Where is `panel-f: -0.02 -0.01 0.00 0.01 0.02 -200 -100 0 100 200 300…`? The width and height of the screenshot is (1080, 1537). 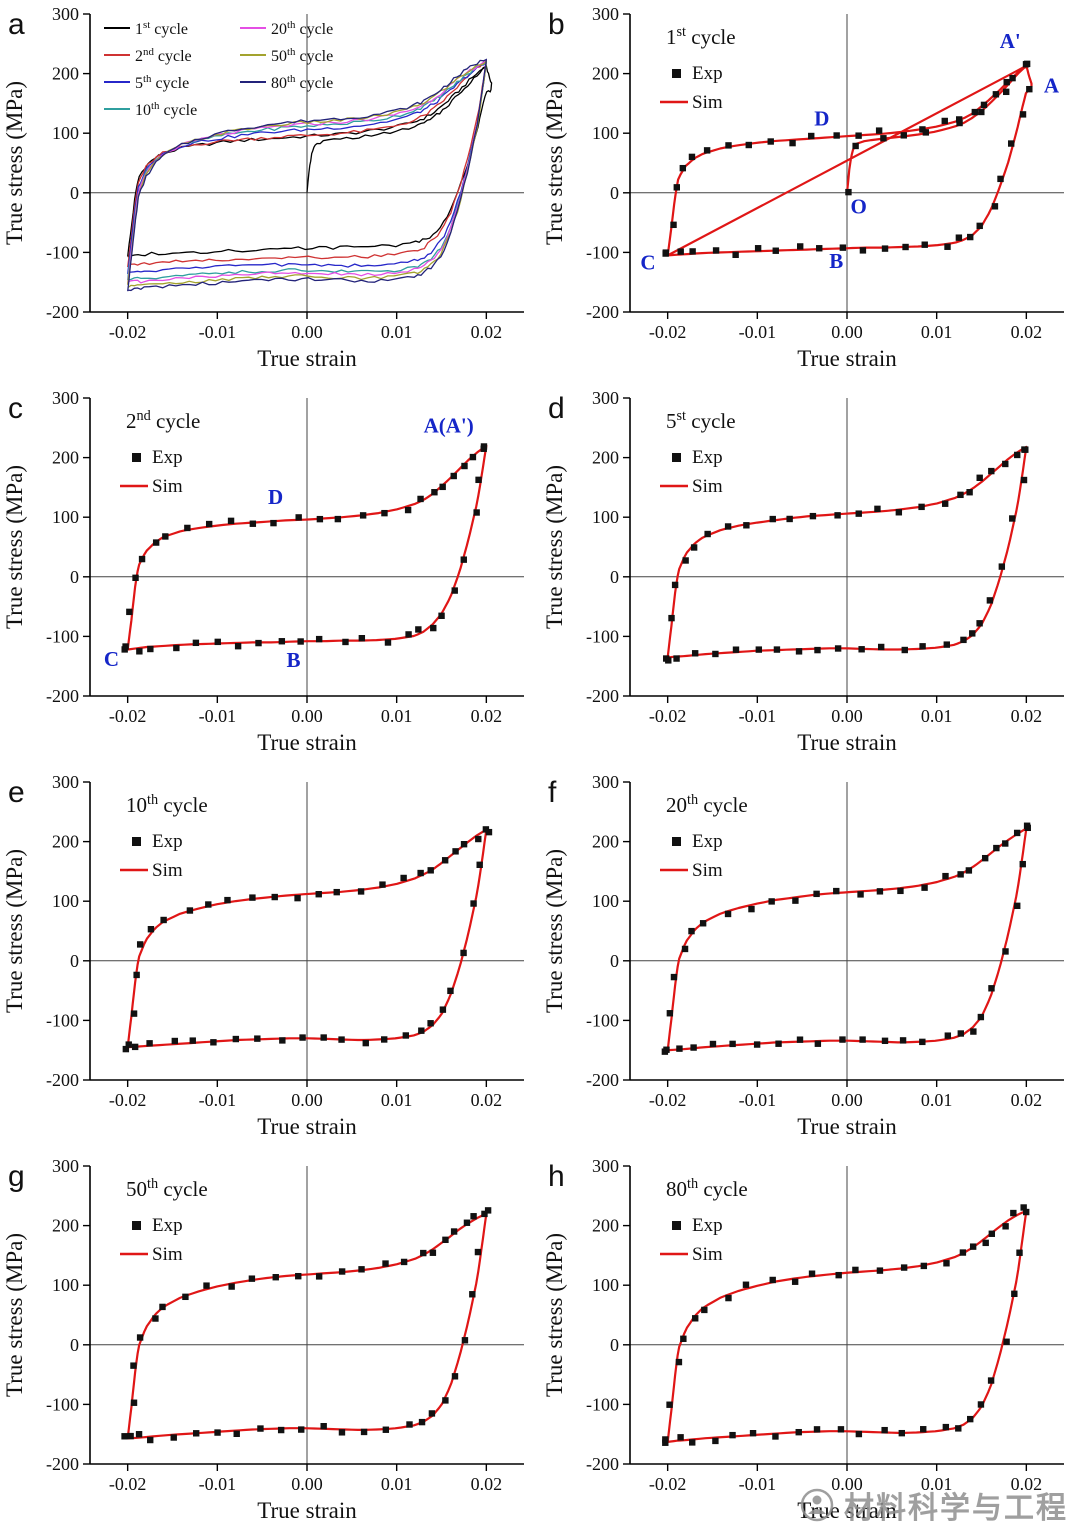
panel-f: -0.02 -0.01 0.00 0.01 0.02 -200 -100 0 100 200 300… is located at coordinates (810, 960).